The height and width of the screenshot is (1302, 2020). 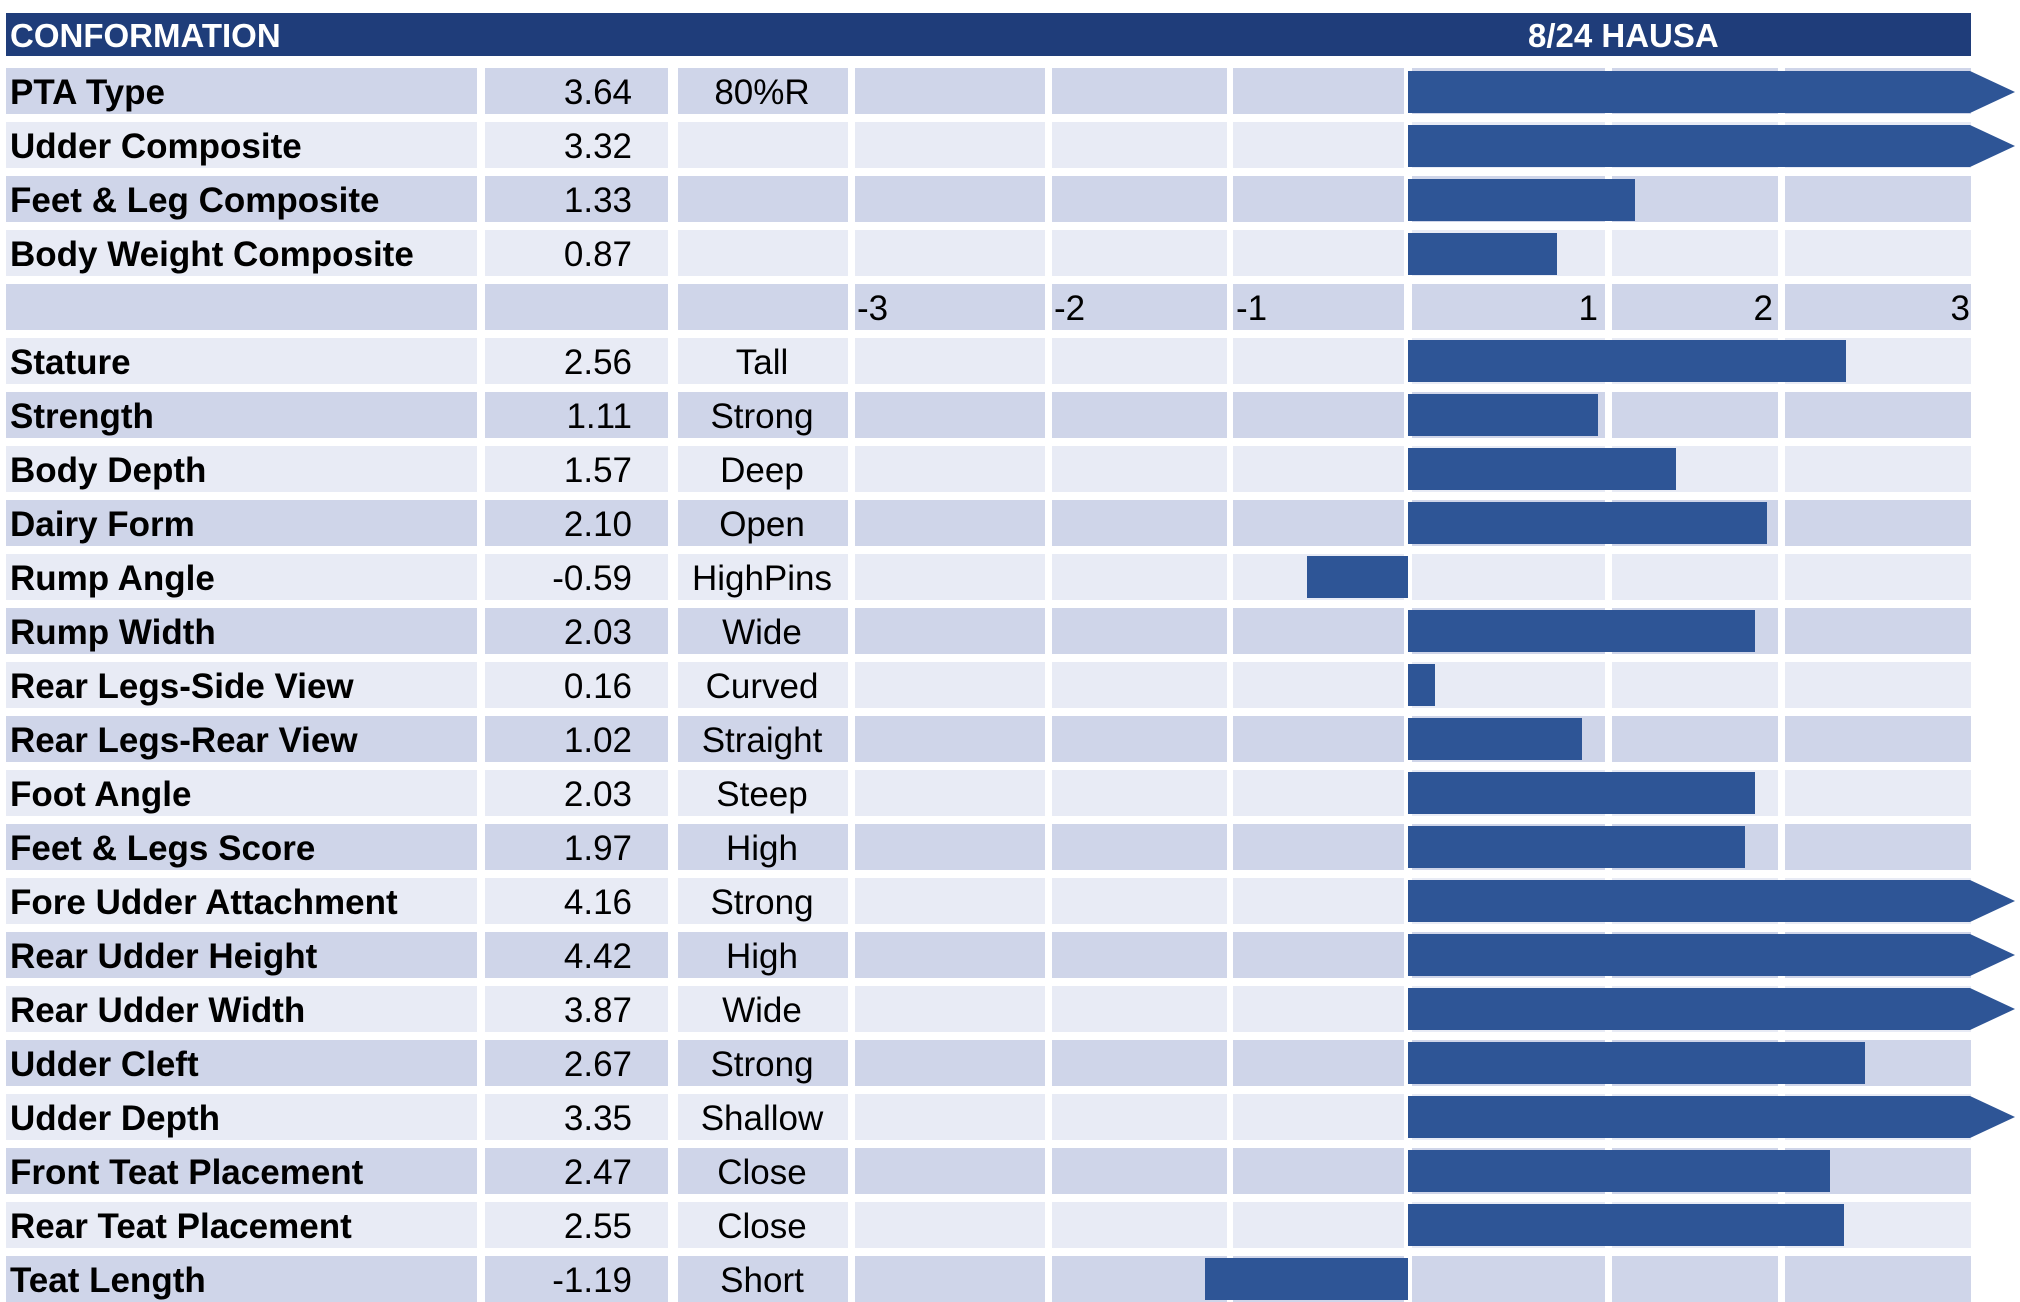 I want to click on composite-value: 1.33, so click(x=597, y=200).